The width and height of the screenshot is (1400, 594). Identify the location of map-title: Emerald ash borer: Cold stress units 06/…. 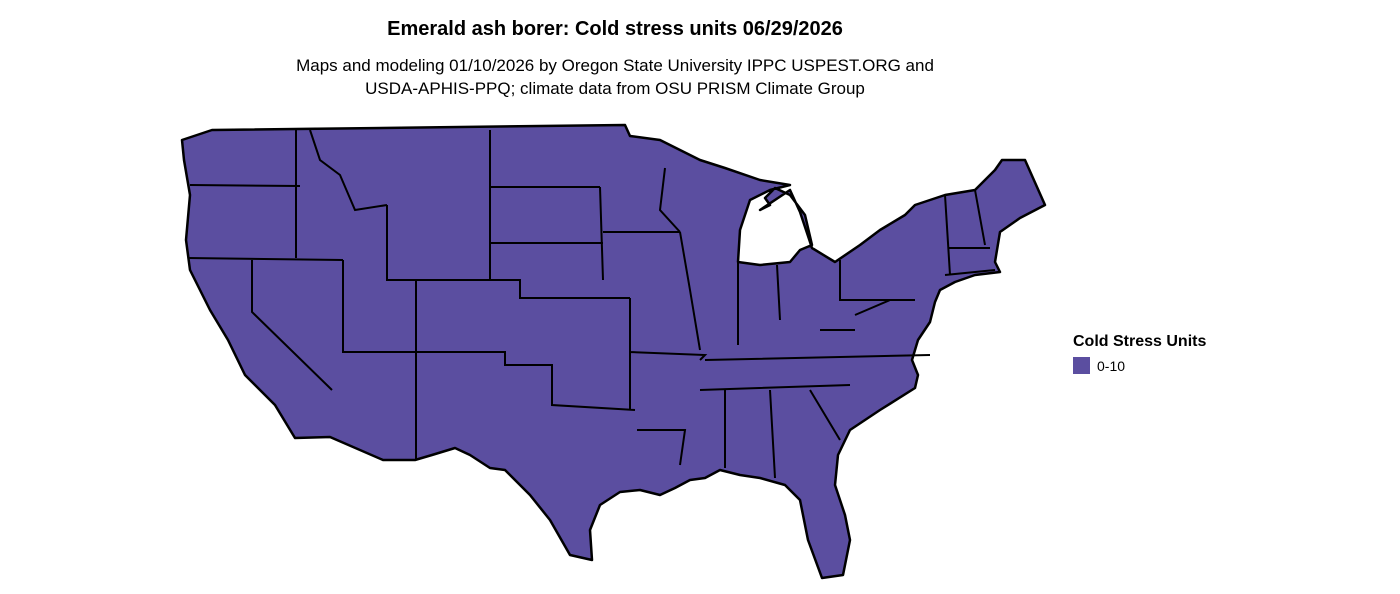
(615, 29).